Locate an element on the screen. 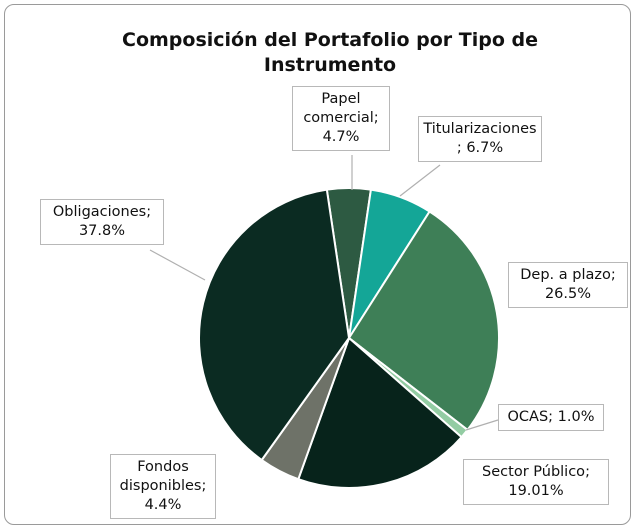  value-label: 6.7% is located at coordinates (485, 148).